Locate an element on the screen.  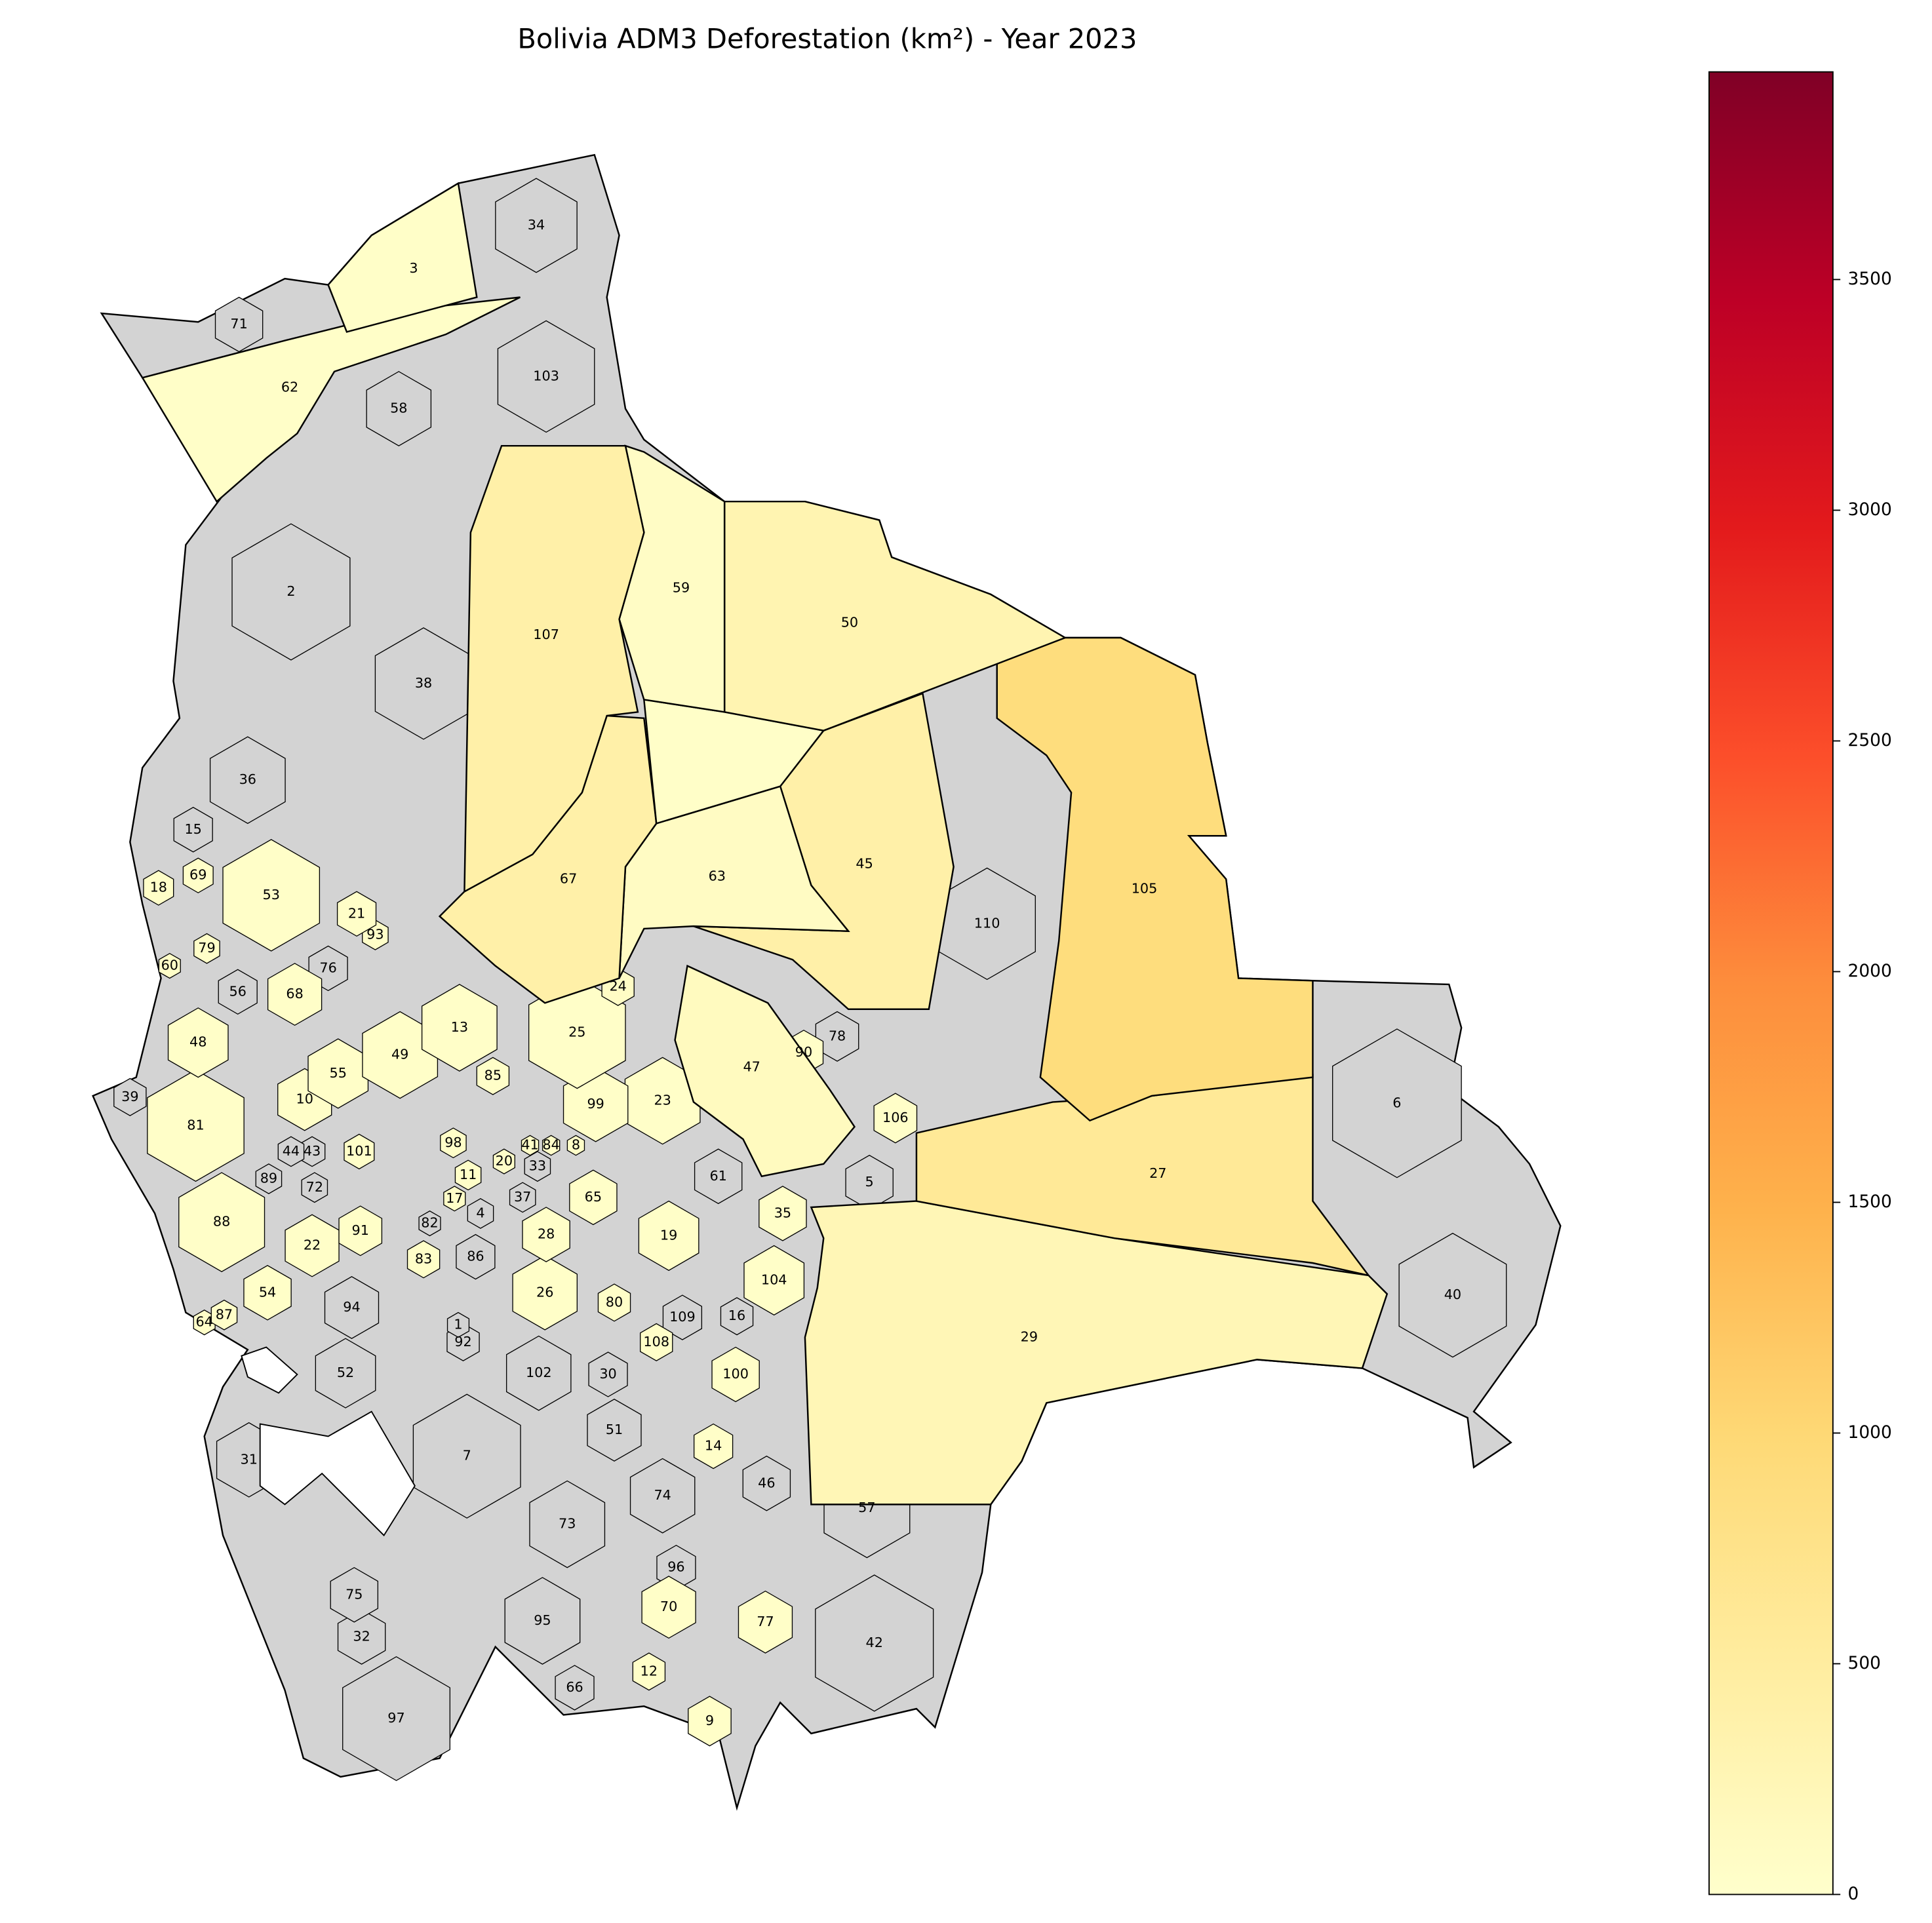
region-label: 4 is located at coordinates (480, 1212).